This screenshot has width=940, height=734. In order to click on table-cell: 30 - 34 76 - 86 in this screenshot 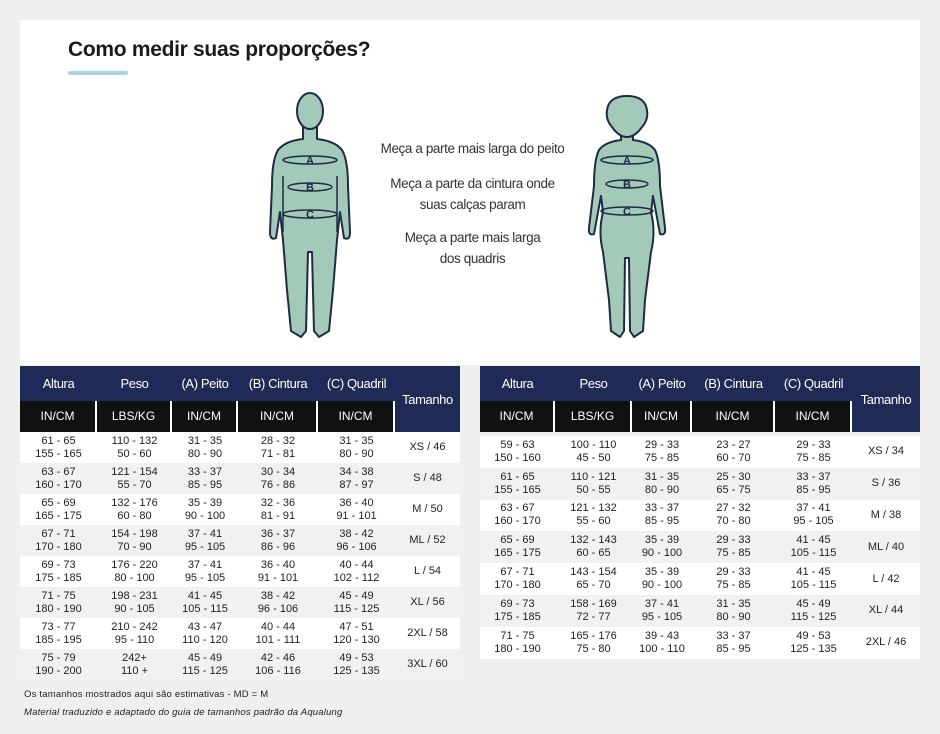, I will do `click(278, 478)`.